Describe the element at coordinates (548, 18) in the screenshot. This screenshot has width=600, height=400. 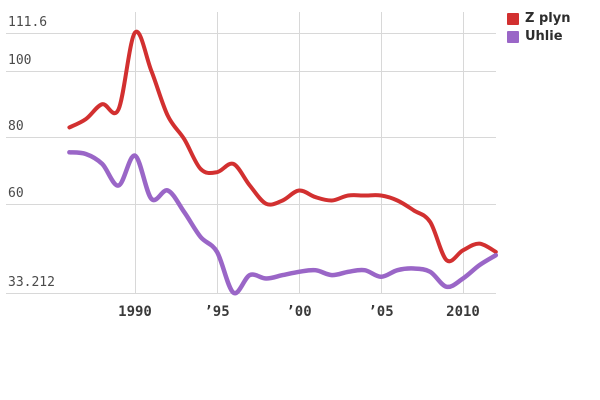
I see `legend-label-z-plyn: Z plyn` at that location.